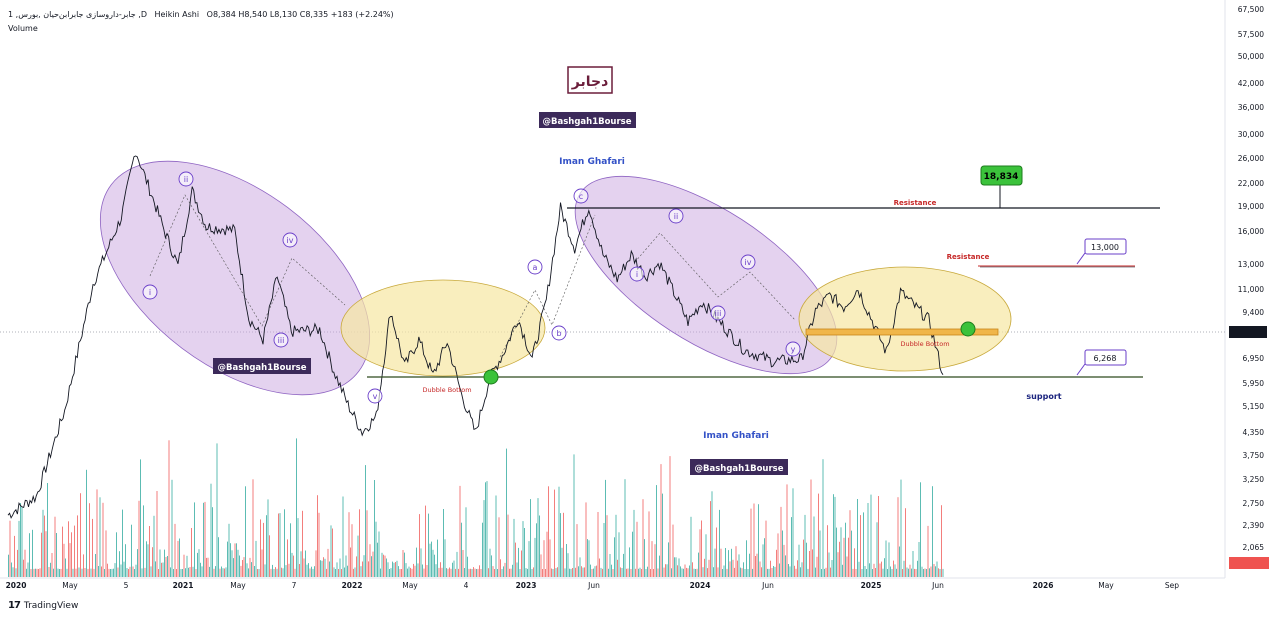 This screenshot has height=619, width=1280. I want to click on tag-18834-bg, so click(1001, 175).